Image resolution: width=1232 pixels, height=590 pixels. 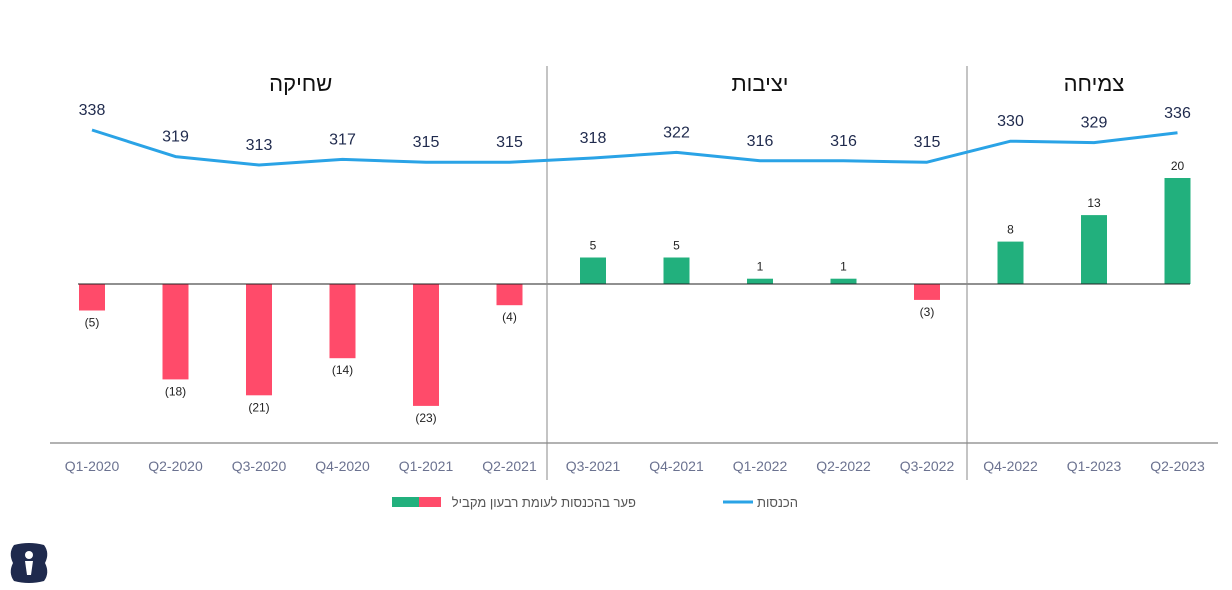 I want to click on legend-bars-label: פער בהכנסות לעומת רבעון מקביל, so click(x=544, y=502).